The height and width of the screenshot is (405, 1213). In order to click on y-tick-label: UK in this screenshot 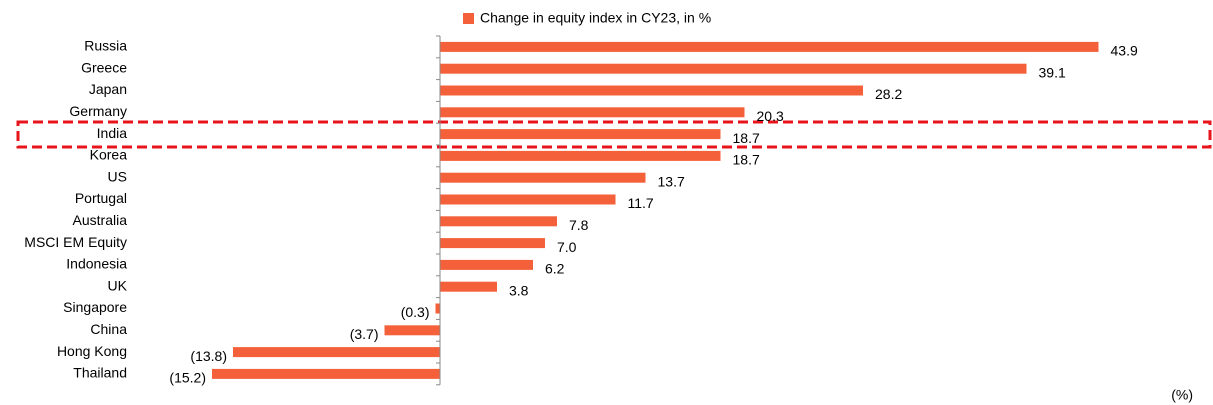, I will do `click(118, 285)`.